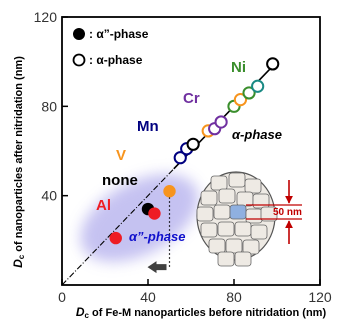  What do you see at coordinates (238, 67) in the screenshot?
I see `label-ni: Ni` at bounding box center [238, 67].